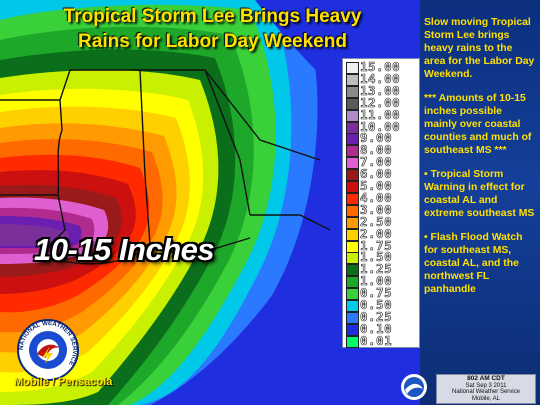 This screenshot has height=405, width=540. I want to click on legend-row: 10.00, so click(382, 126).